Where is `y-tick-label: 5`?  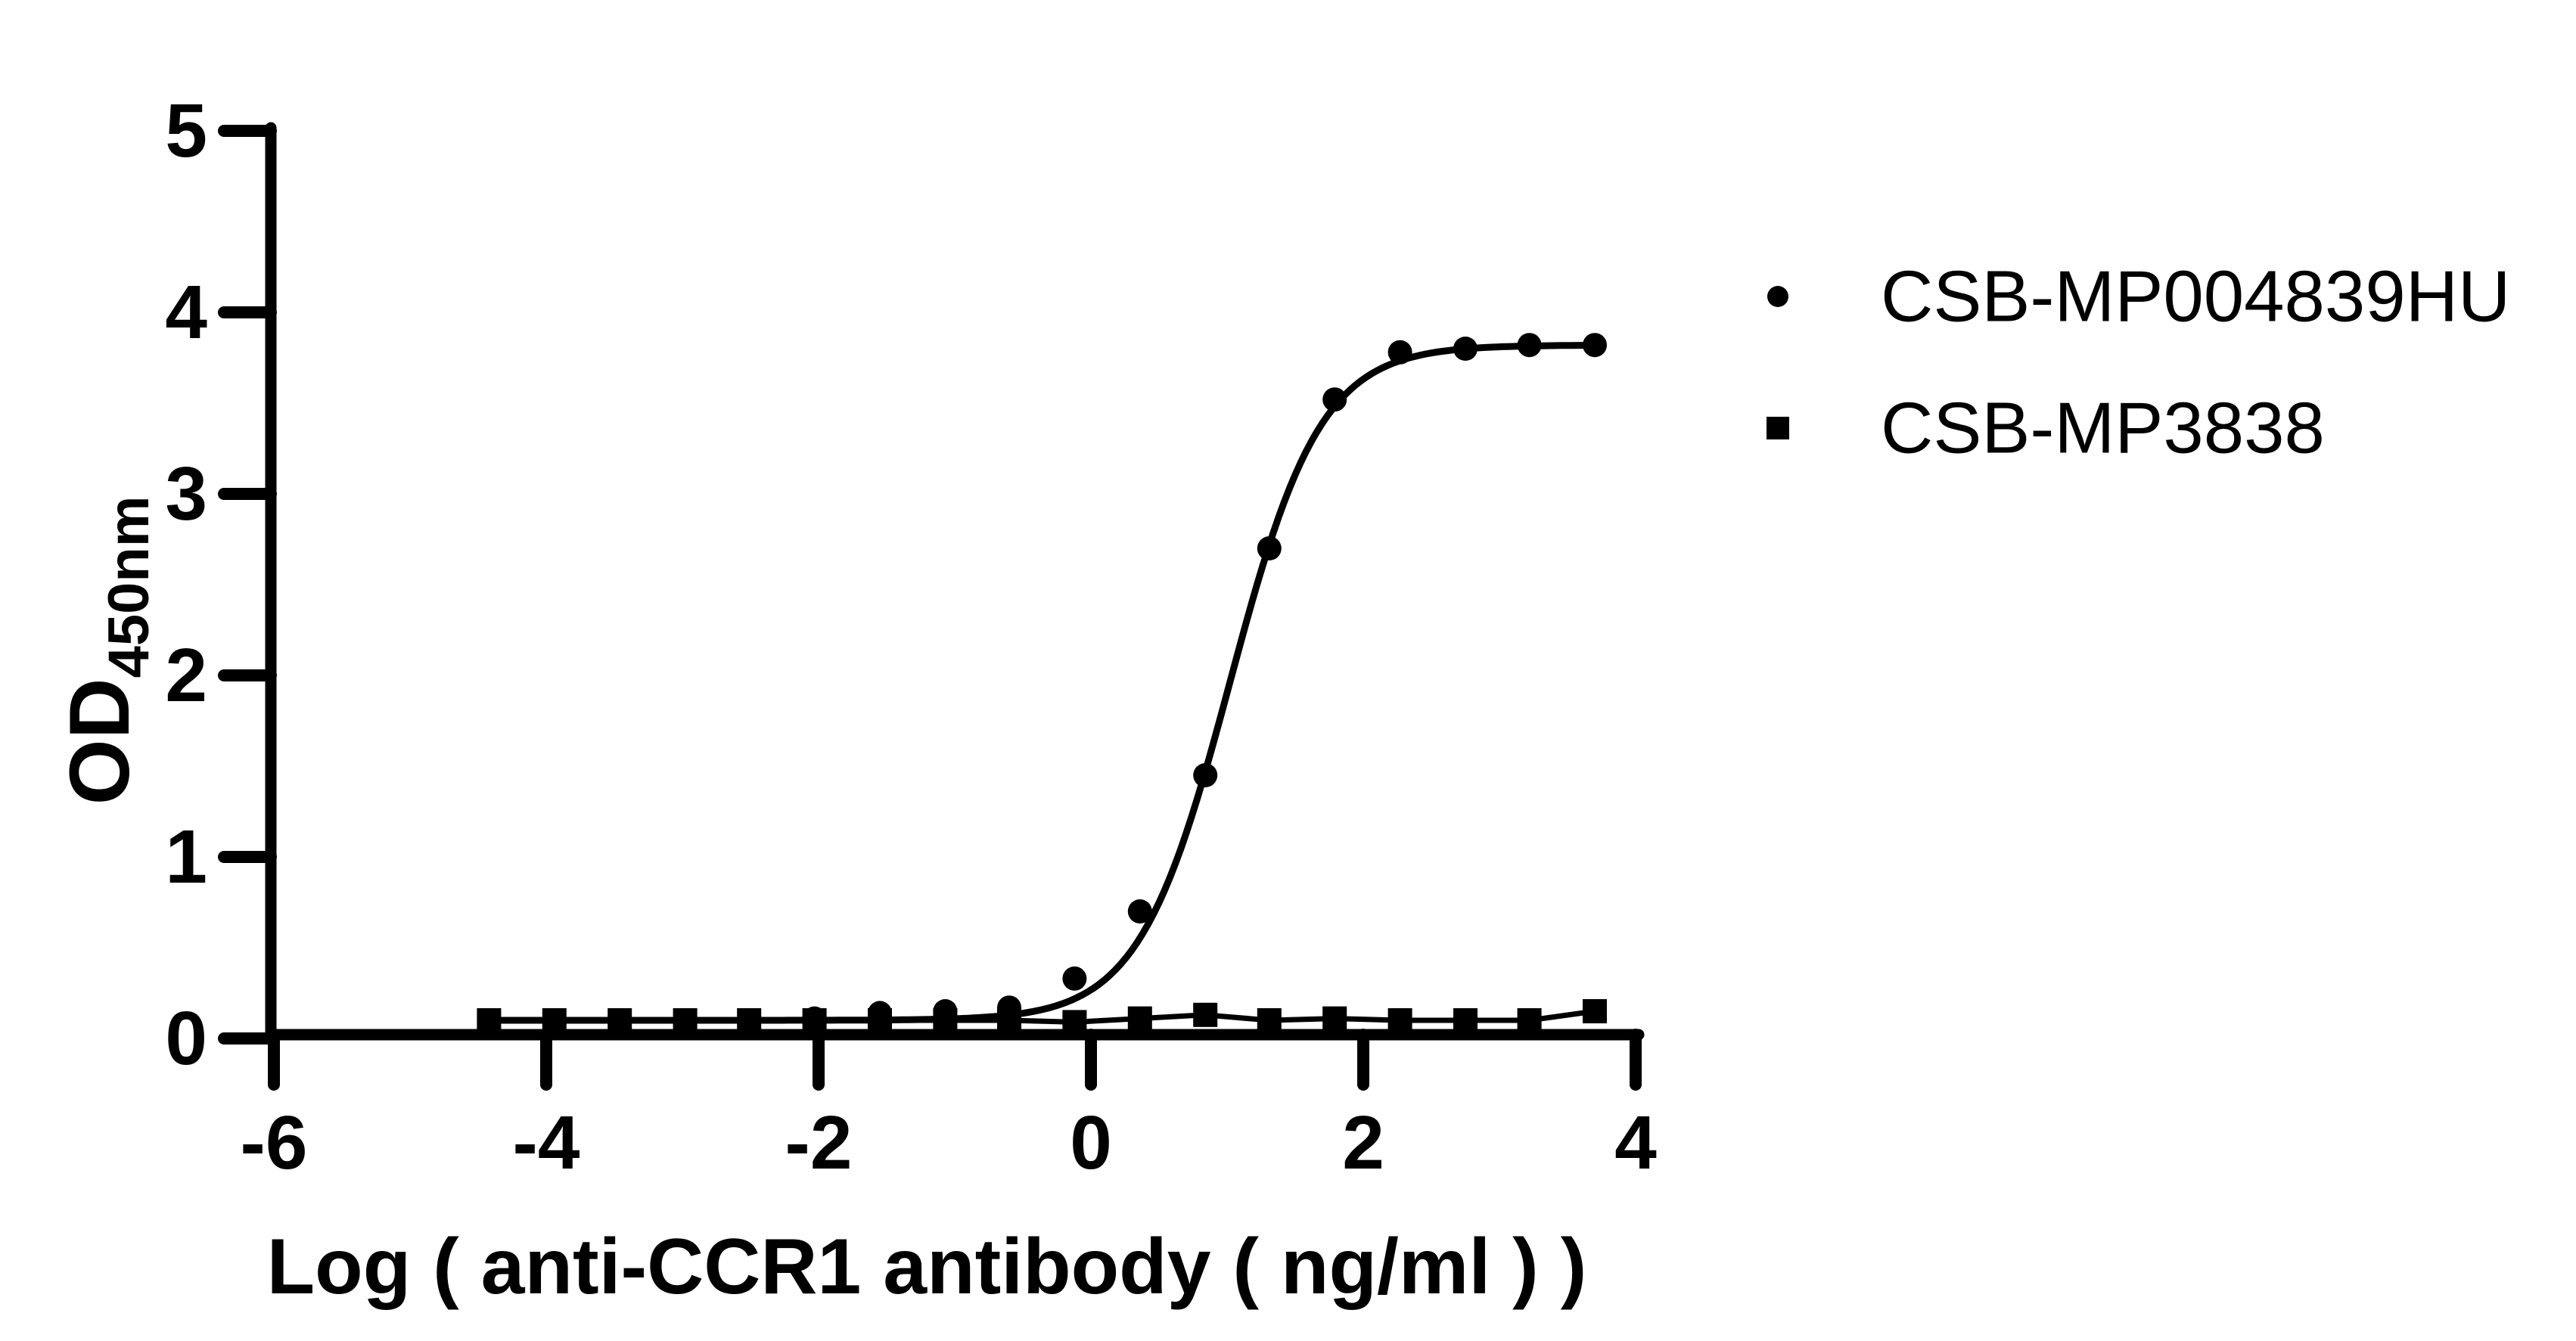 y-tick-label: 5 is located at coordinates (186, 130).